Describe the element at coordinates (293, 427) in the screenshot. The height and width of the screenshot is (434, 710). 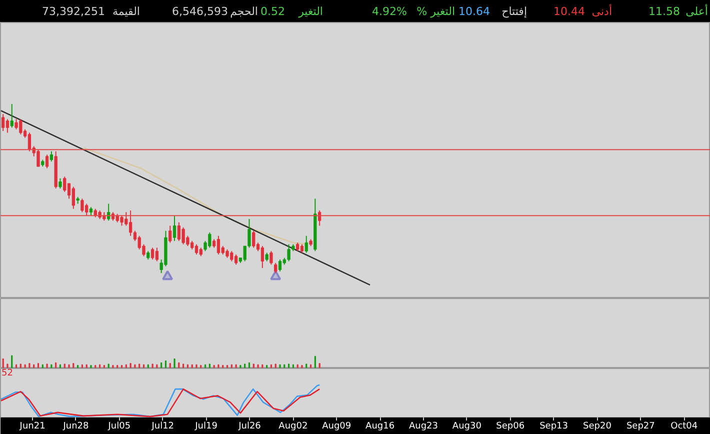
I see `x-tick-label: Aug02` at that location.